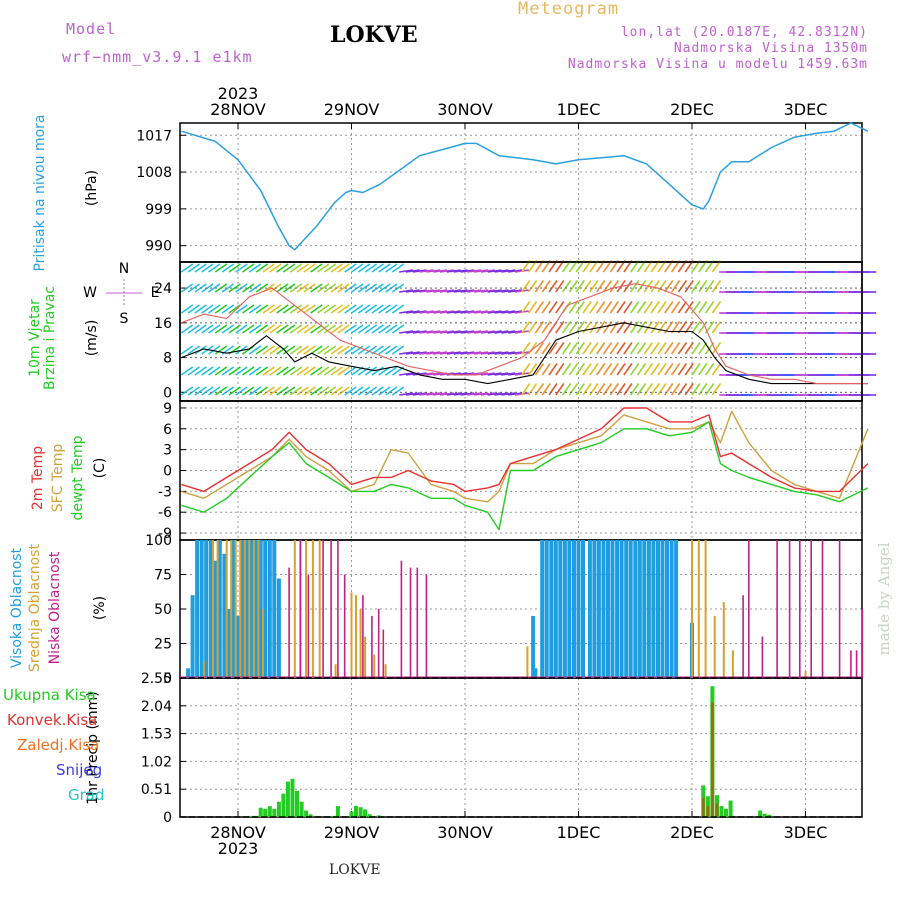 The image size is (900, 900). I want to click on temperature-tick-label: -9, so click(165, 534).